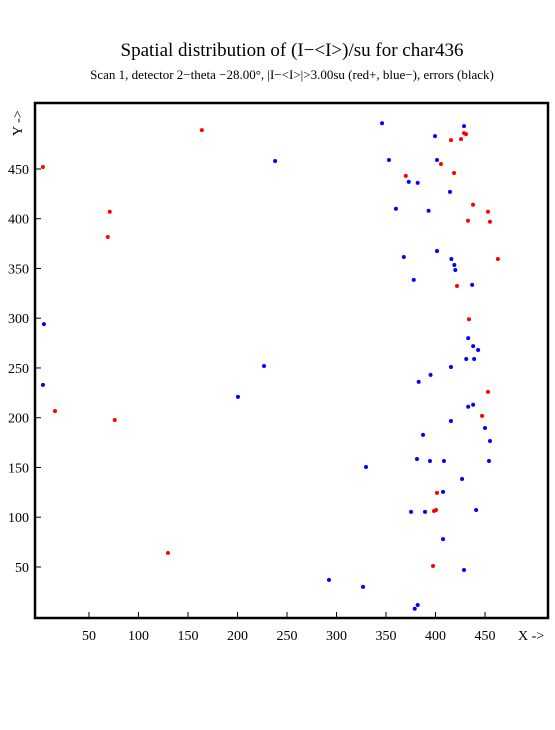 This screenshot has height=730, width=555. I want to click on y-axis-label: Y ->, so click(18, 123).